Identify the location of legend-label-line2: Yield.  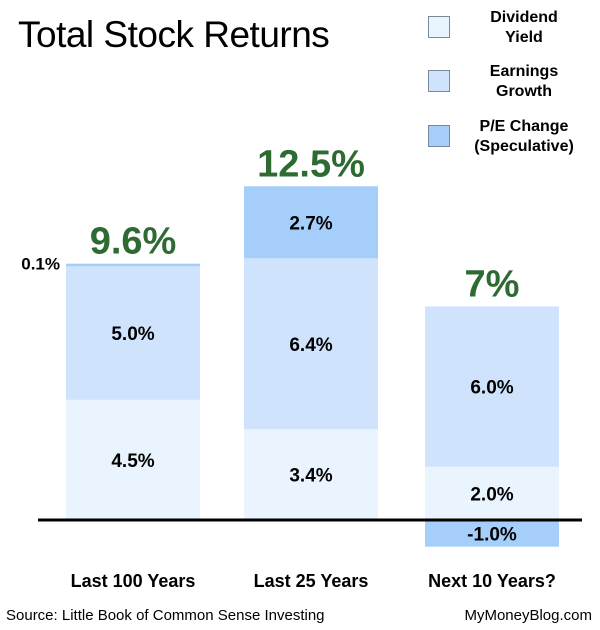
(524, 37).